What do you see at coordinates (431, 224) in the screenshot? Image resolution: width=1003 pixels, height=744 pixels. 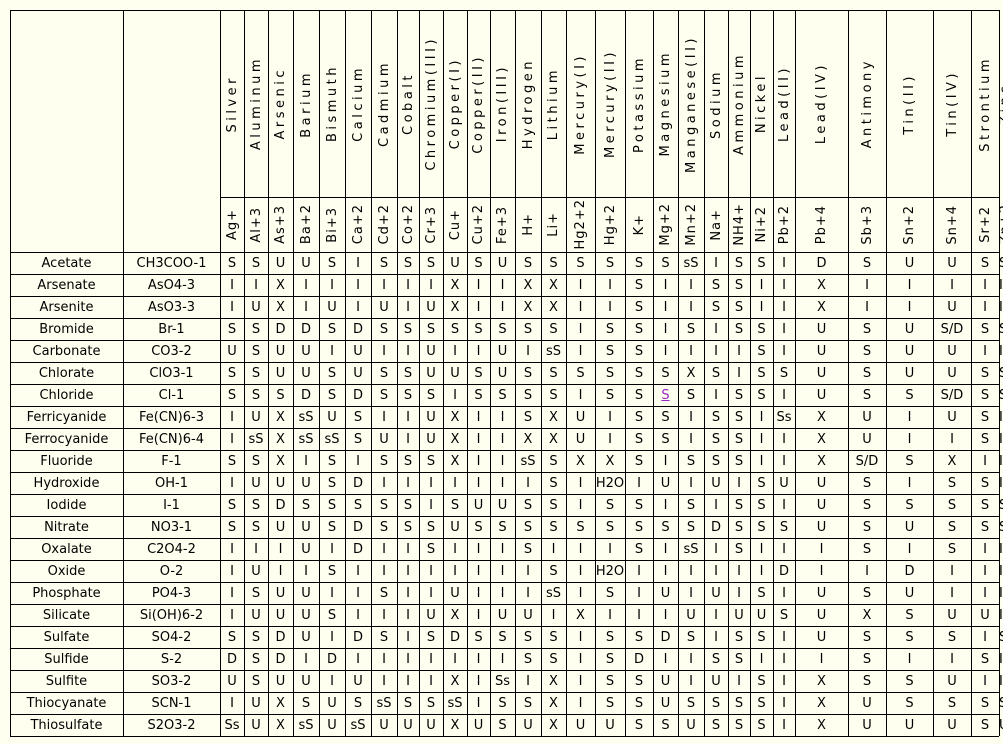 I see `cation-symbol-header: Cr+3` at bounding box center [431, 224].